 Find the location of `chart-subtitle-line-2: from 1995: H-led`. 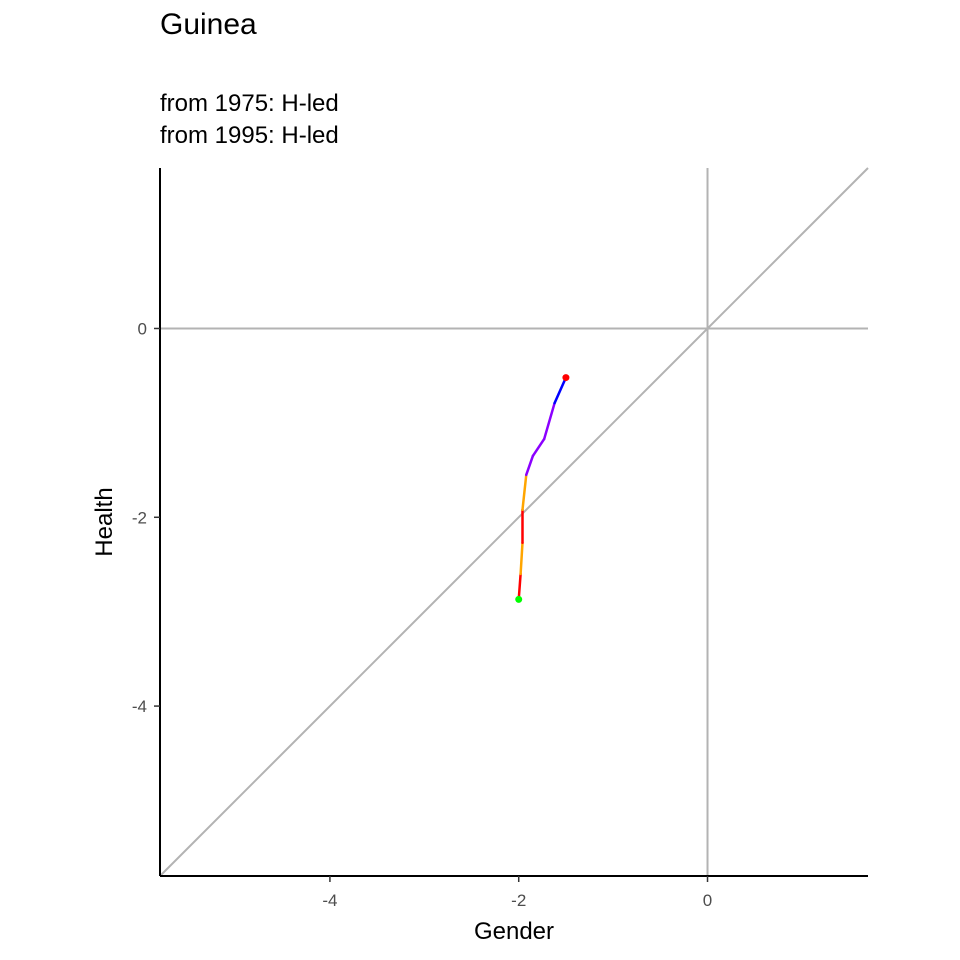

chart-subtitle-line-2: from 1995: H-led is located at coordinates (249, 135).